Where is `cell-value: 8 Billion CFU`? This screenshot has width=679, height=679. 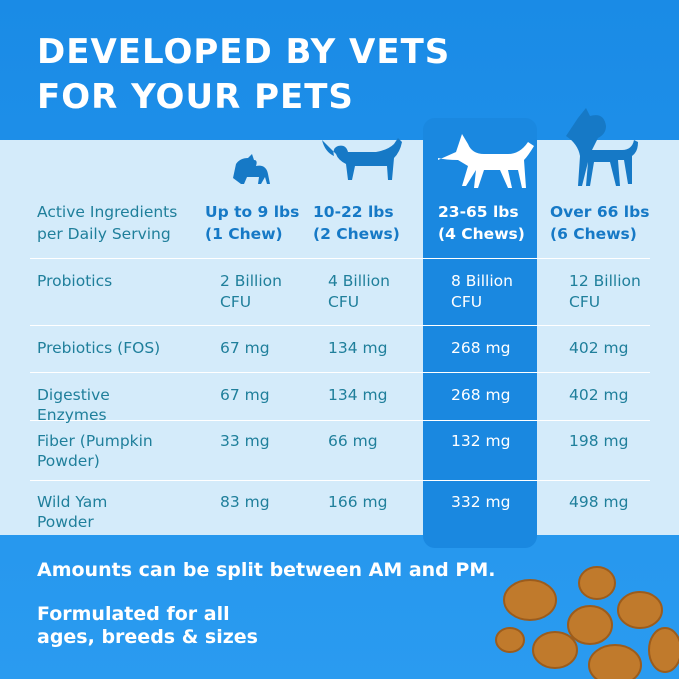
cell-value: 8 Billion CFU is located at coordinates (482, 291).